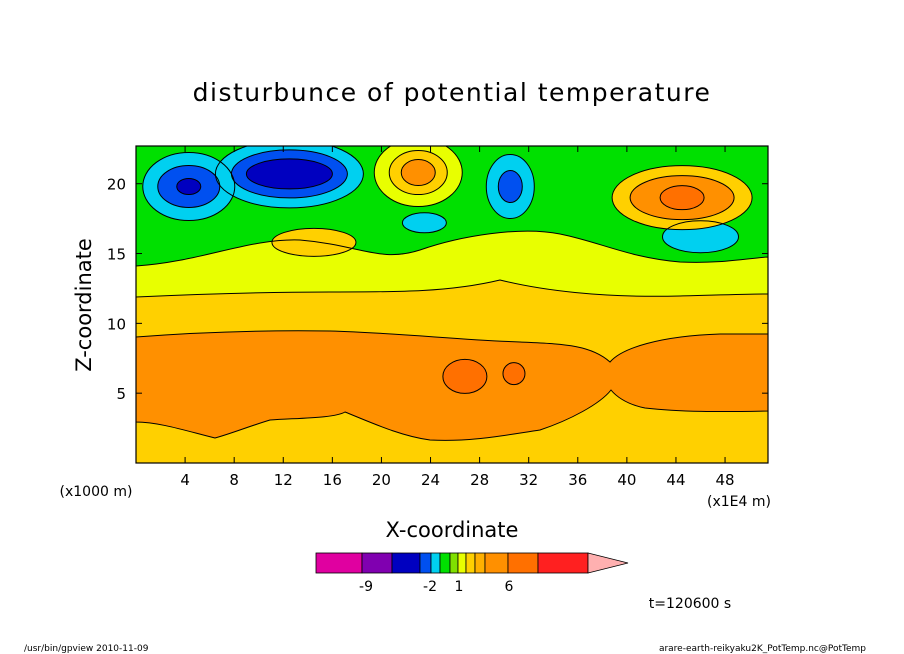 This screenshot has width=904, height=654. What do you see at coordinates (459, 587) in the screenshot?
I see `colorbar-tick-label: 1` at bounding box center [459, 587].